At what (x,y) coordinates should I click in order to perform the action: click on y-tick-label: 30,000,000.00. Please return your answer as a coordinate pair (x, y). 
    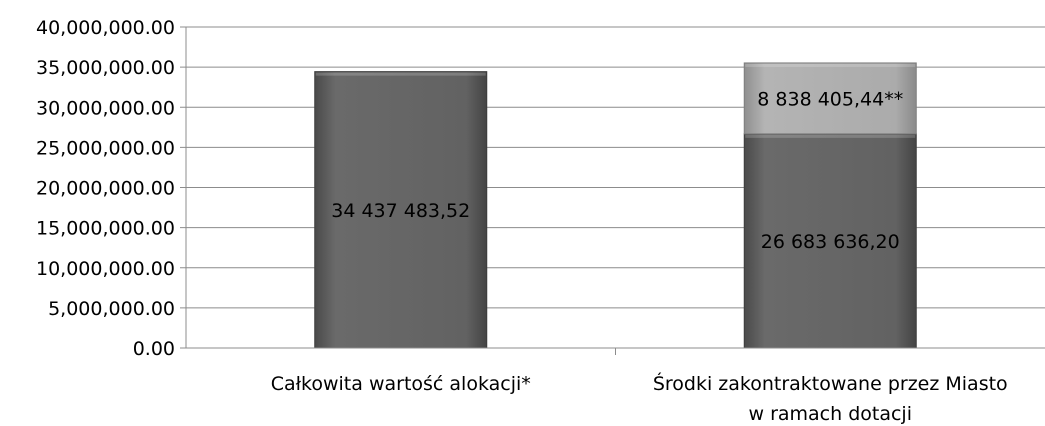
    Looking at the image, I should click on (105, 108).